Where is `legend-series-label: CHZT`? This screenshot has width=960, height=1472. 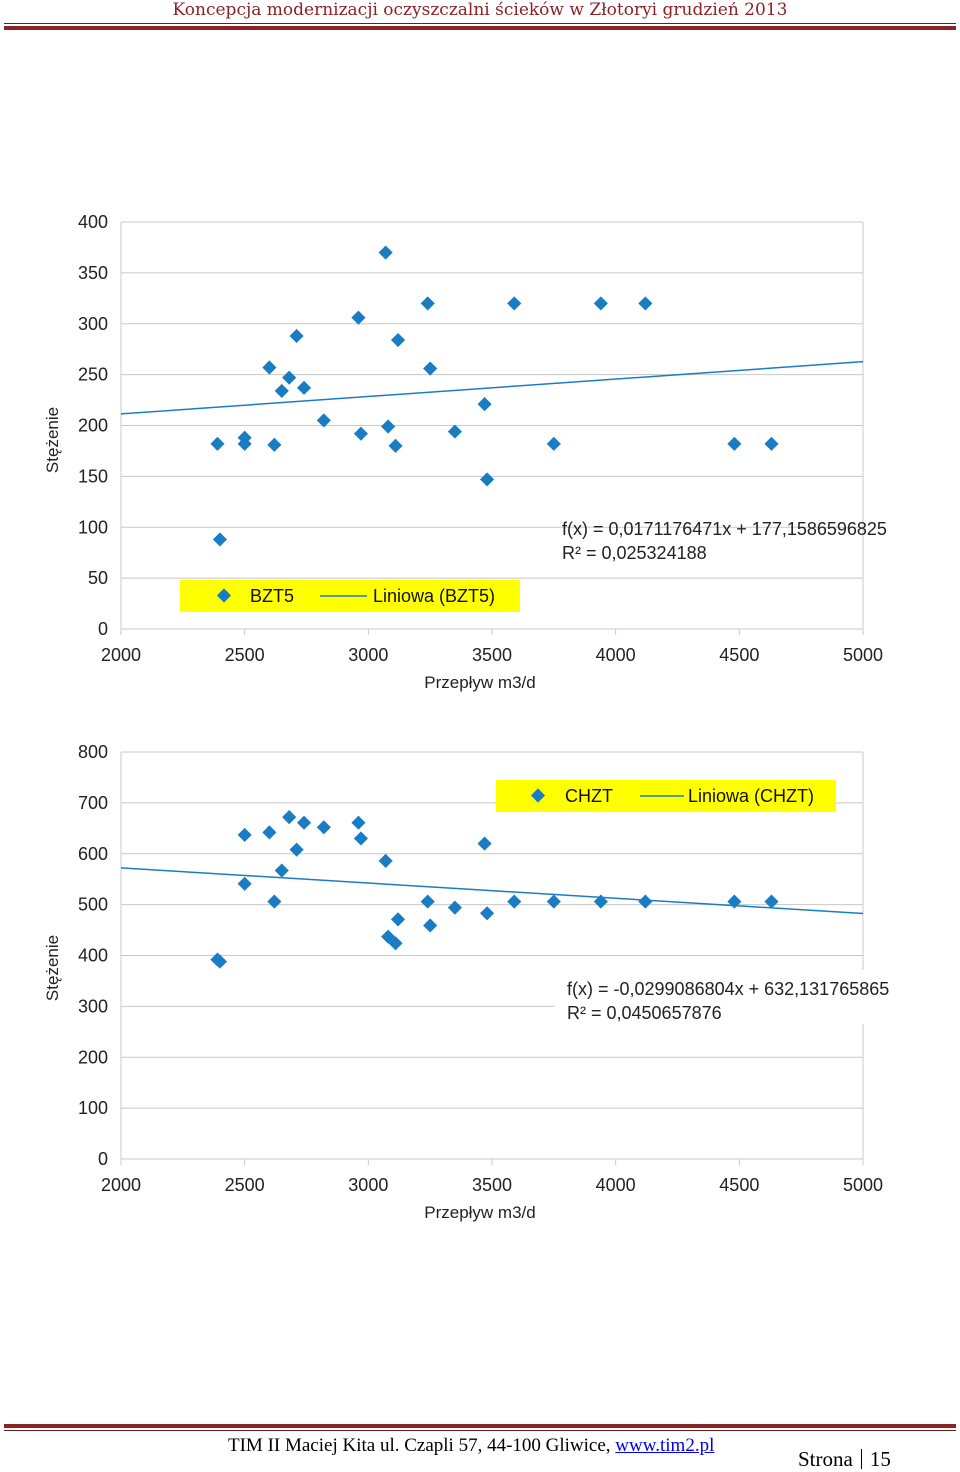 legend-series-label: CHZT is located at coordinates (589, 796).